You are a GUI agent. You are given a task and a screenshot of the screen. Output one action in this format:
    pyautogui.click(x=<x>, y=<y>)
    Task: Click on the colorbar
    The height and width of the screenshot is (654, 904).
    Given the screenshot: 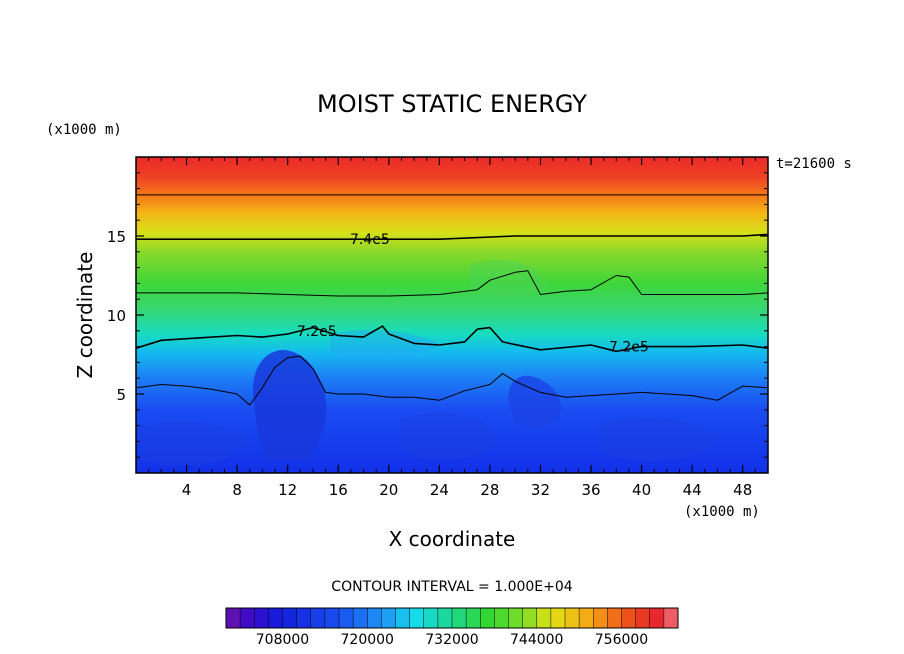 What is the action you would take?
    pyautogui.click(x=452, y=618)
    